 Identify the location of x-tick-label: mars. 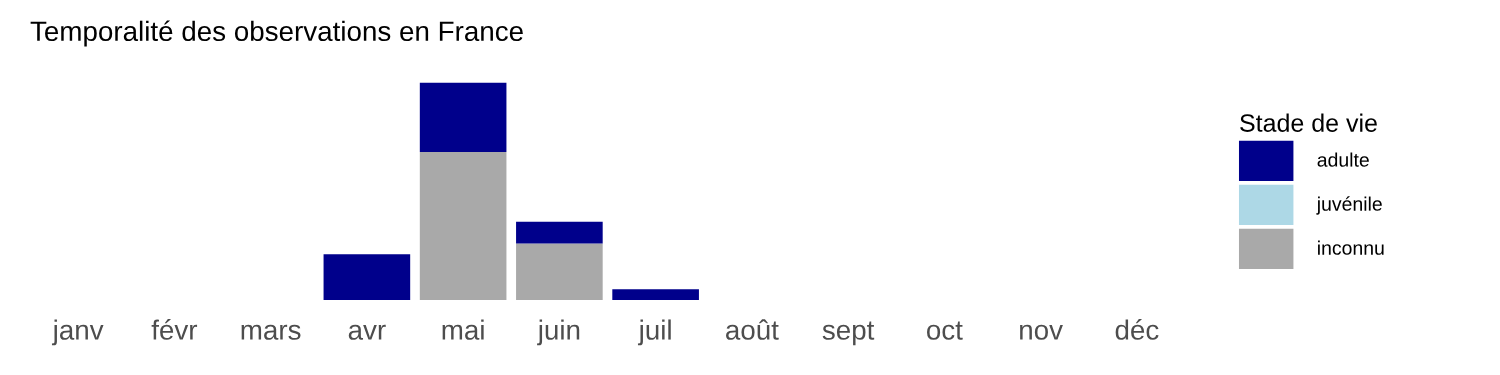
(271, 332).